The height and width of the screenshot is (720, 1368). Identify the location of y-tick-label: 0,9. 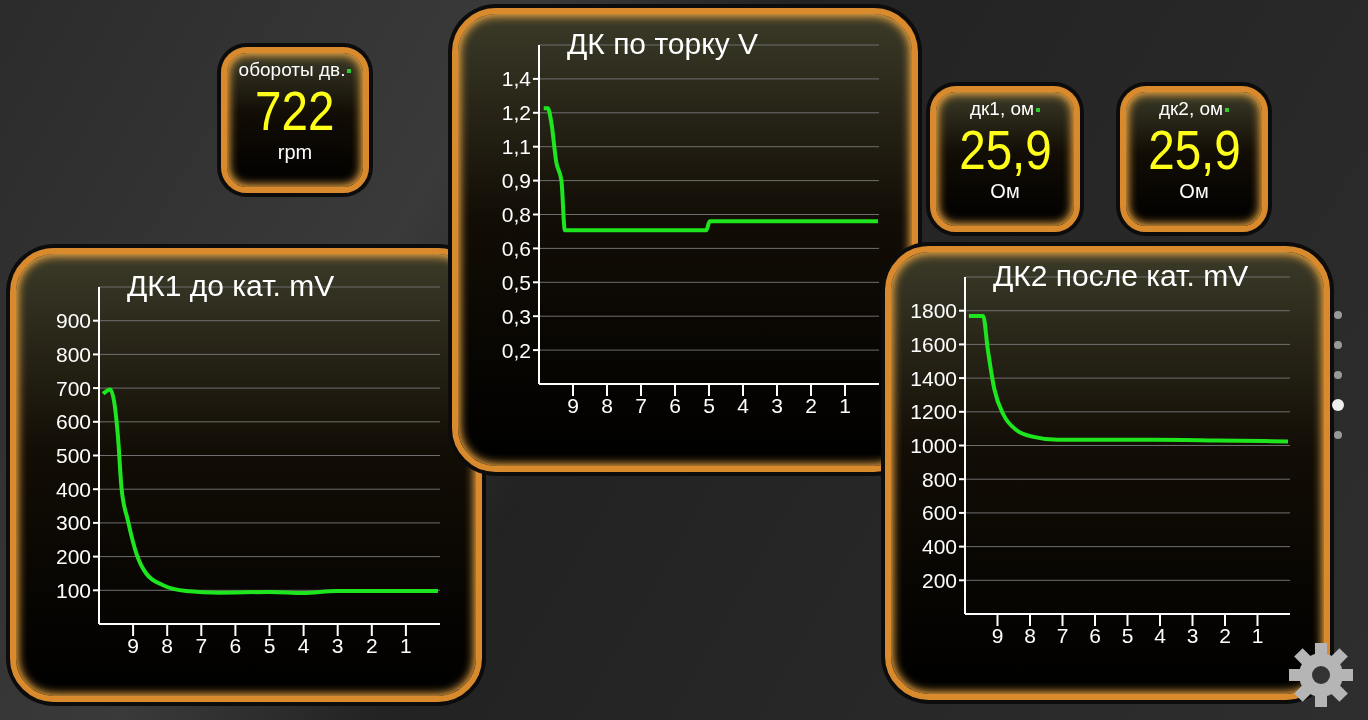
(516, 181).